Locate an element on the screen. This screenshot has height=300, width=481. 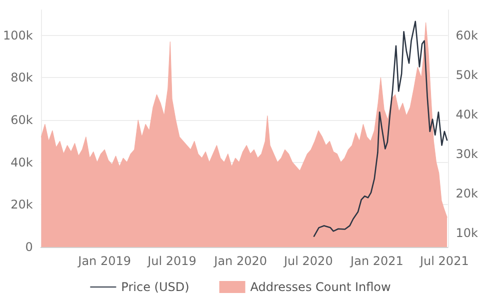
y-tick-label: 20k is located at coordinates (21, 205).